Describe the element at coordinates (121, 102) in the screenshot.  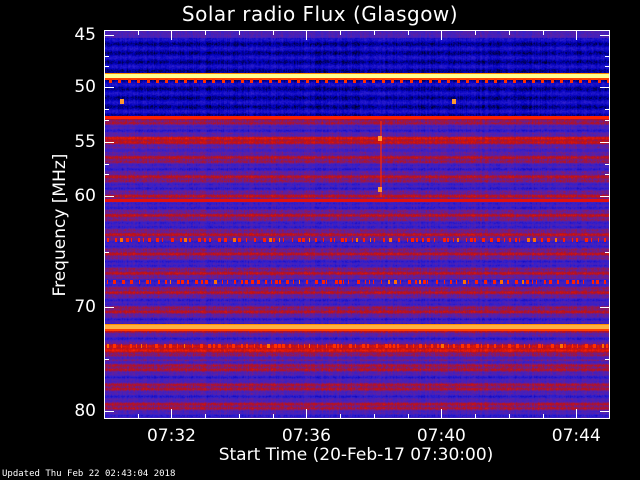
I see `spot-51.2mhz` at that location.